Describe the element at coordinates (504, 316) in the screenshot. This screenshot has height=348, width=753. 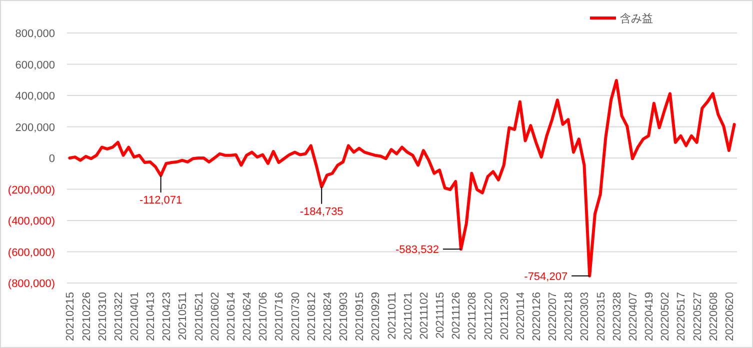
I see `x-tick-label: 20211230` at that location.